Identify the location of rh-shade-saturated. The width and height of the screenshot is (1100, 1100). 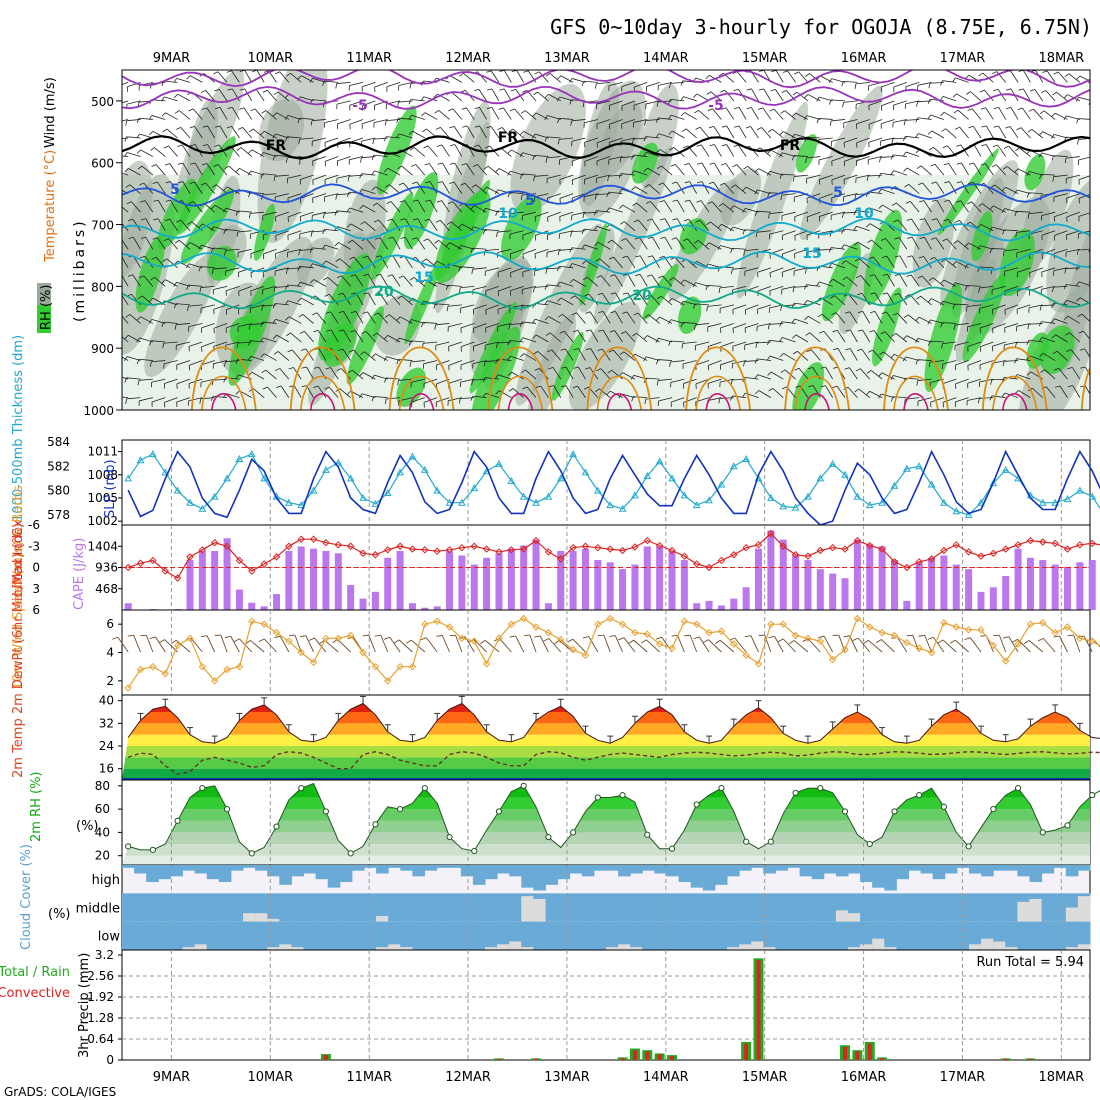
(693, 236).